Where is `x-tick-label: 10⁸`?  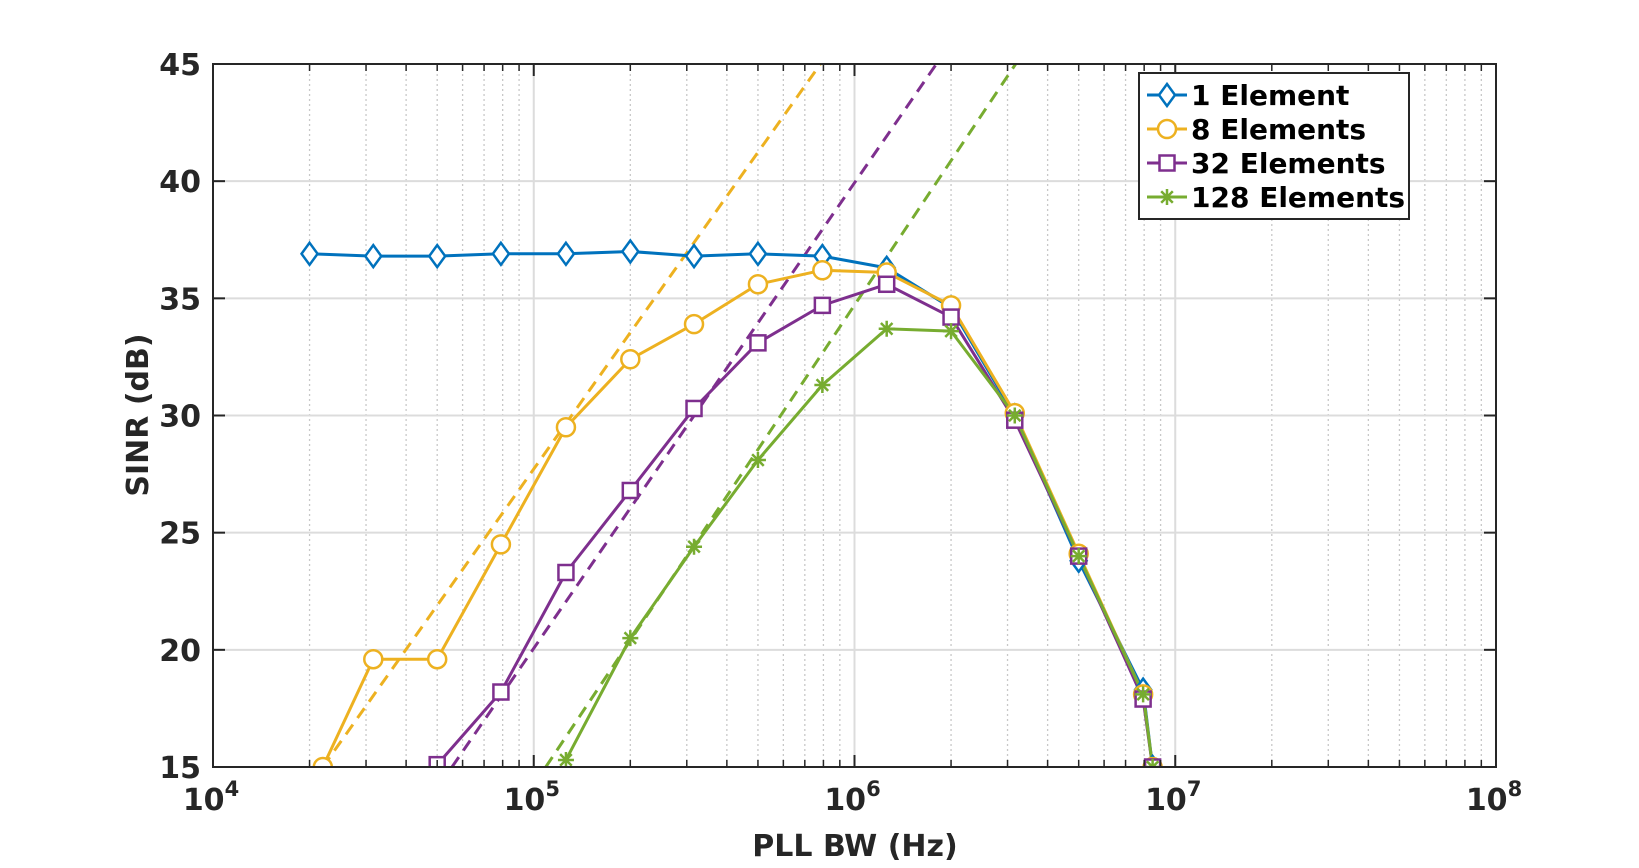
x-tick-label: 10⁸ is located at coordinates (1494, 797).